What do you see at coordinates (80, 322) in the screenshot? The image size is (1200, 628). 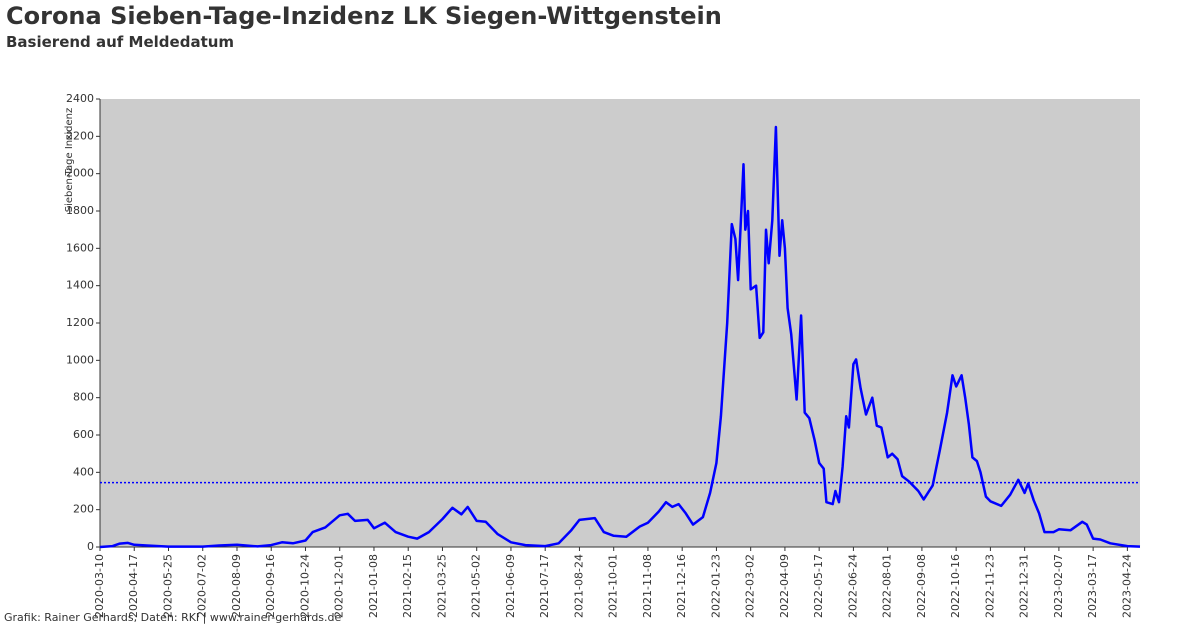 I see `y-tick-label: 1200` at bounding box center [80, 322].